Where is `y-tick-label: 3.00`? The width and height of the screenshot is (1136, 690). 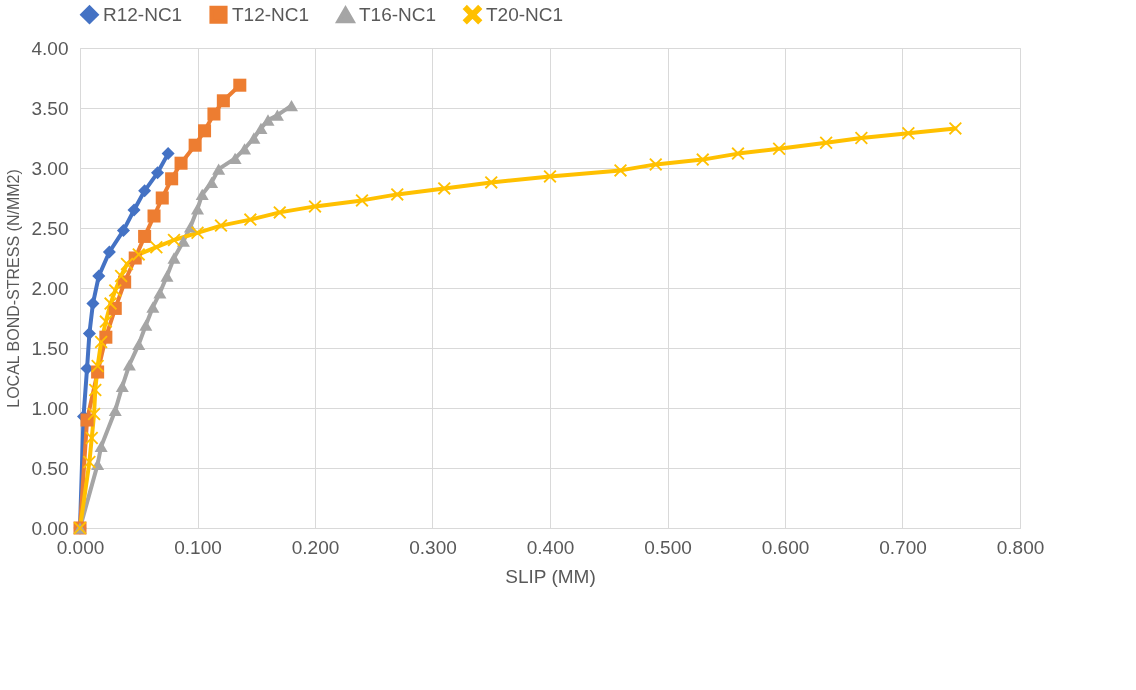
y-tick-label: 3.00 is located at coordinates (50, 168).